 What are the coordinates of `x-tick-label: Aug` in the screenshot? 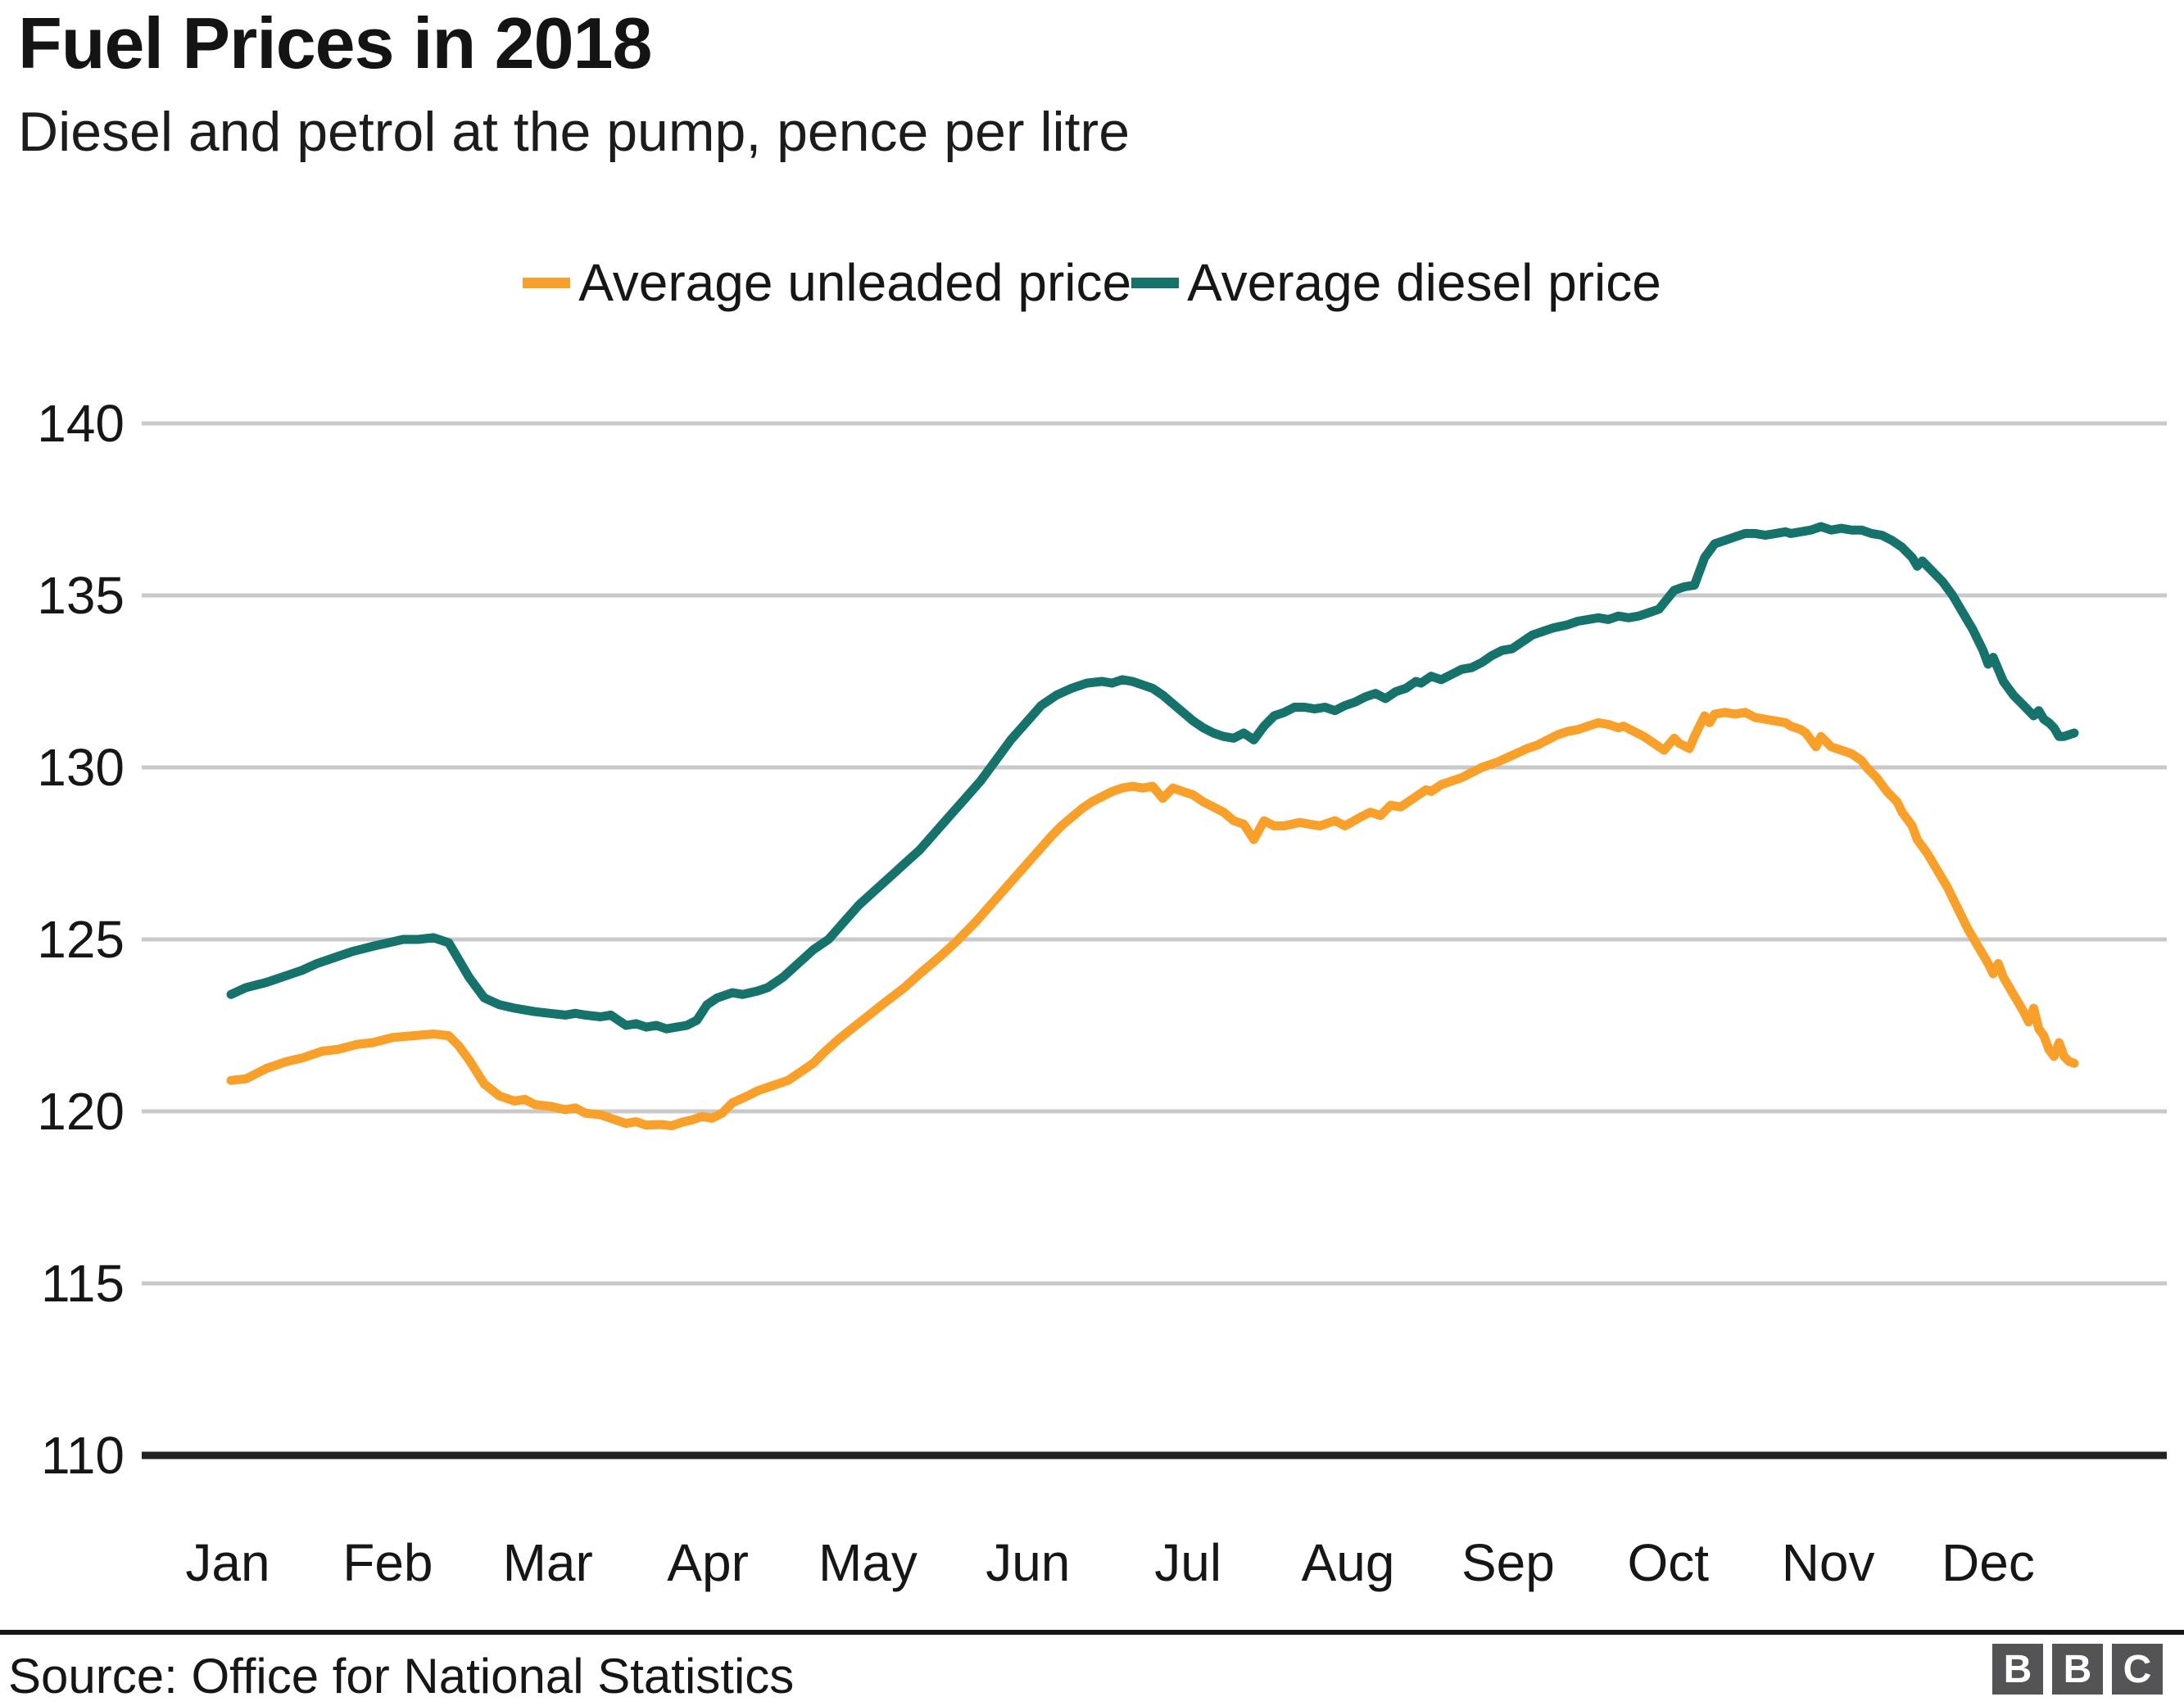 It's located at (1349, 1562).